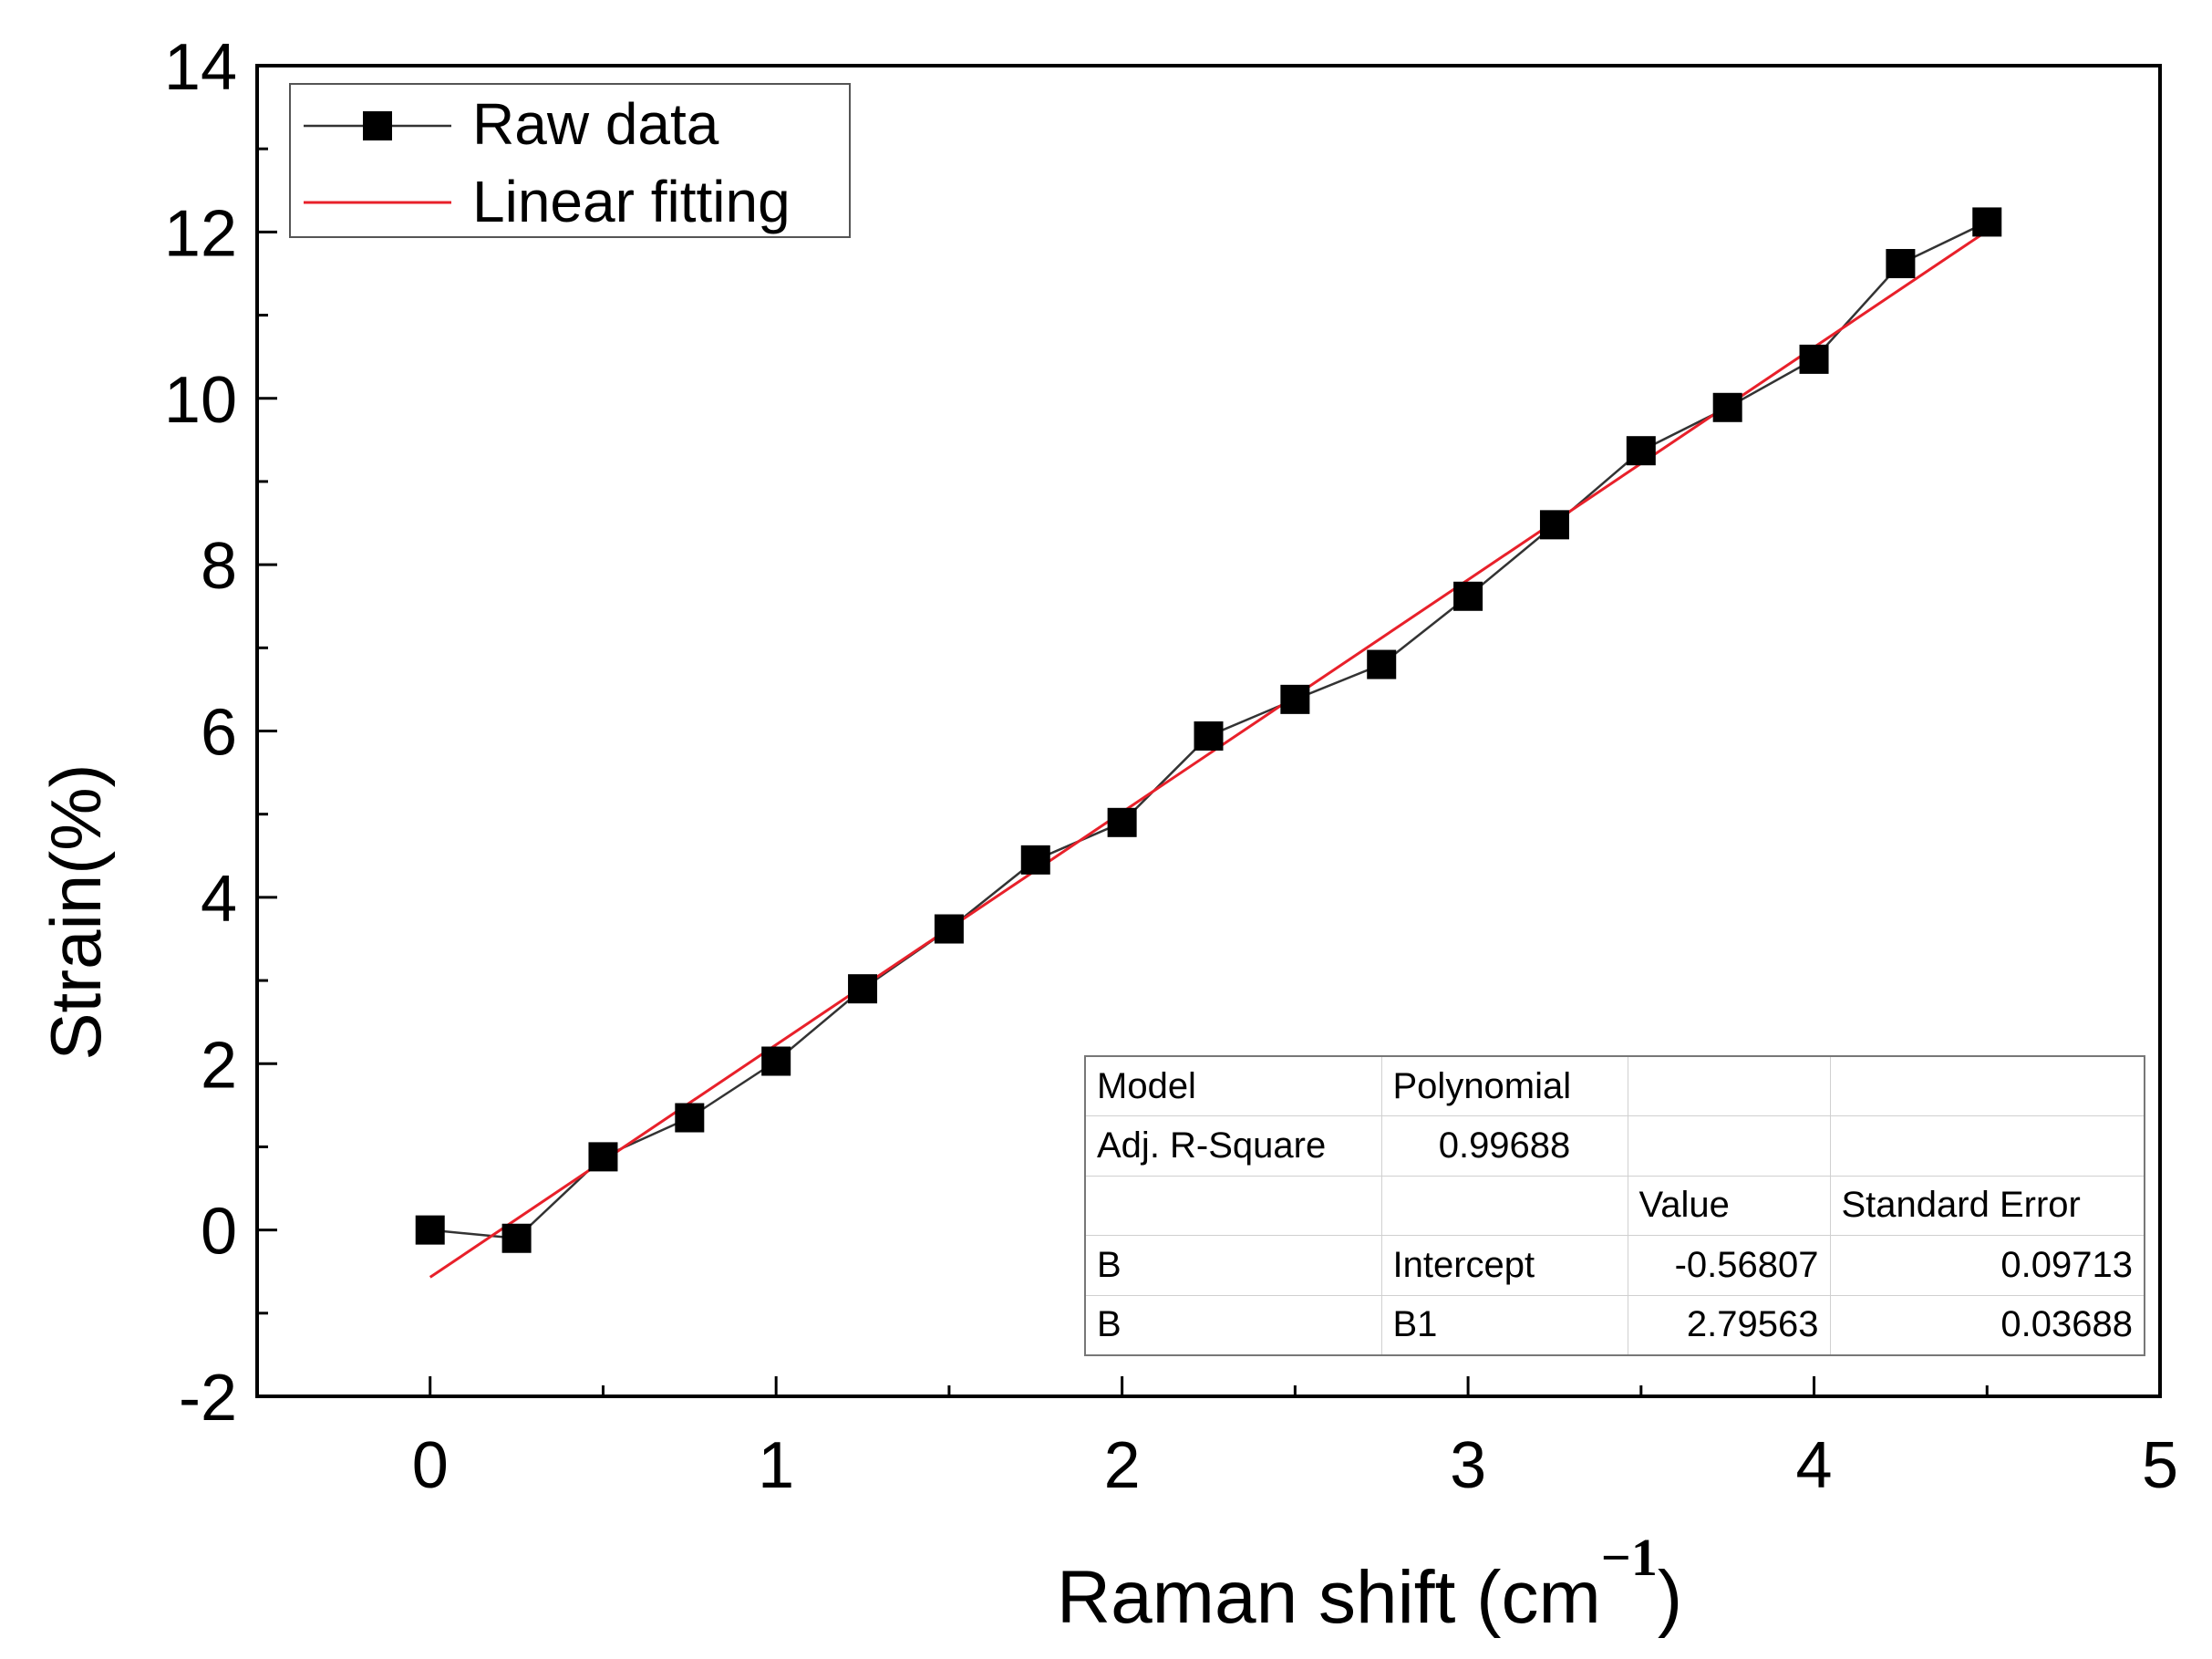 The height and width of the screenshot is (1659, 2212). I want to click on table-row: B Intercept -0.56807 0.09713, so click(1614, 1265).